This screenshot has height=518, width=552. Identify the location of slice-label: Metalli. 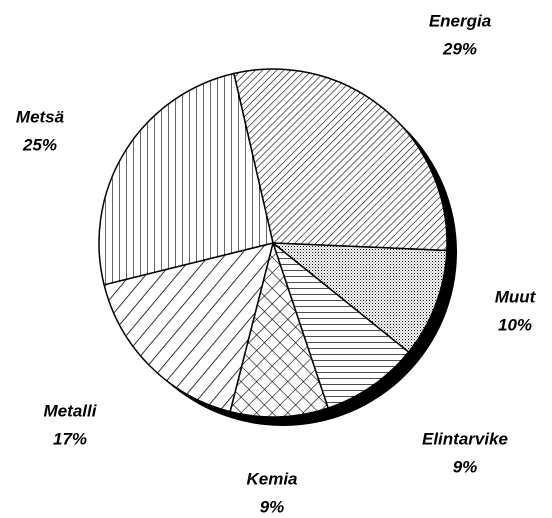
(71, 410).